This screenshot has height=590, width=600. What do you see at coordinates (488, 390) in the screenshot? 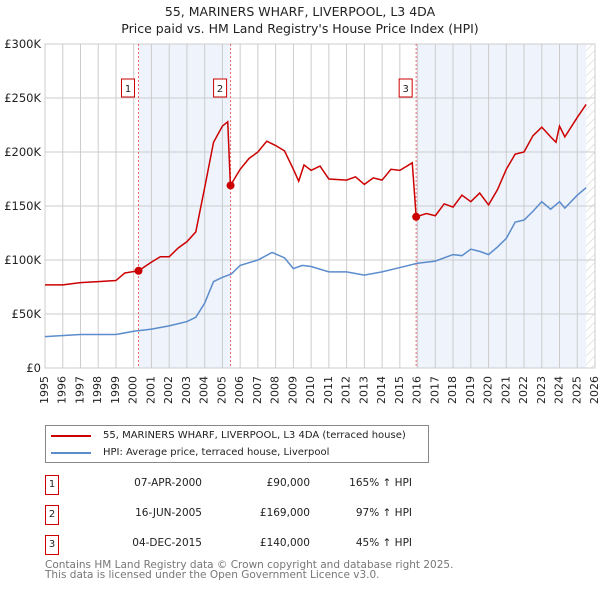
I see `x-tick-label: 2020` at bounding box center [488, 390].